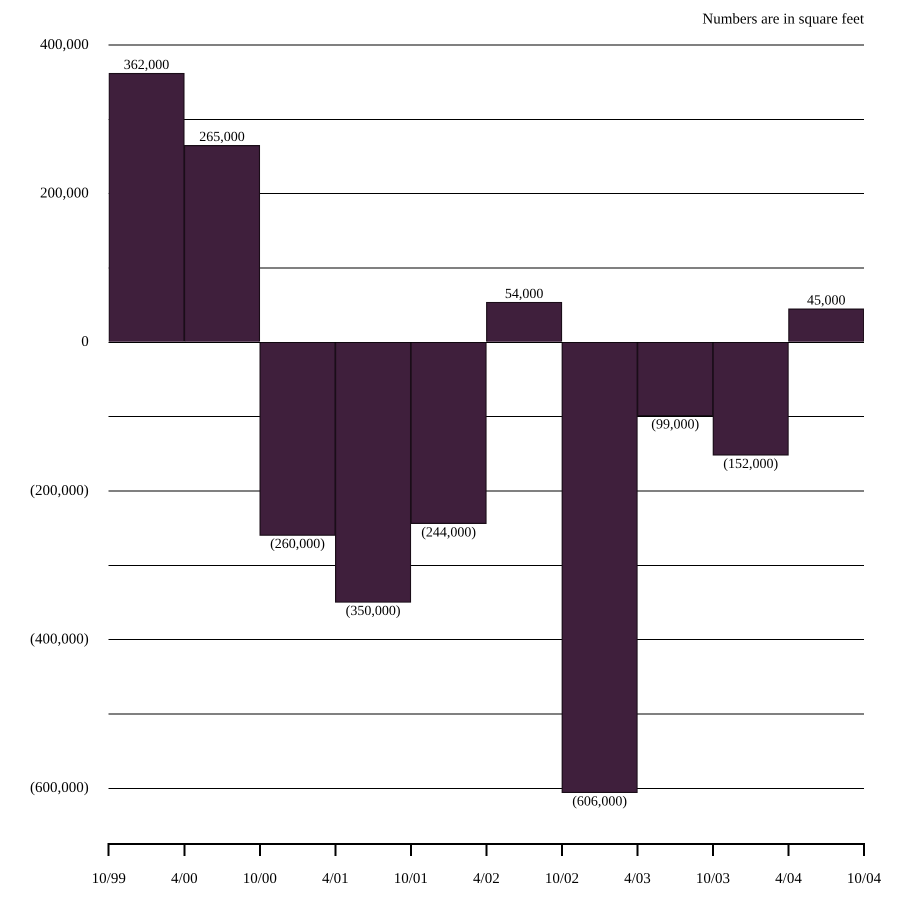 The width and height of the screenshot is (906, 907). Describe the element at coordinates (826, 301) in the screenshot. I see `data-label: 45,000` at that location.